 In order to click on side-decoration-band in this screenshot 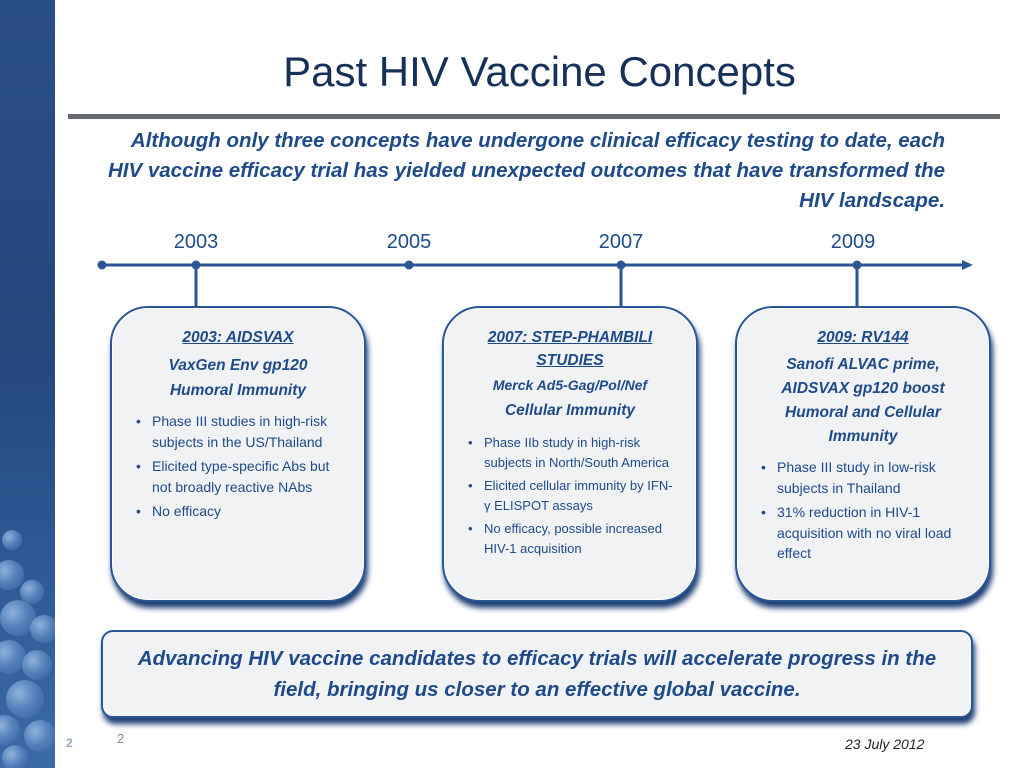, I will do `click(27, 384)`.